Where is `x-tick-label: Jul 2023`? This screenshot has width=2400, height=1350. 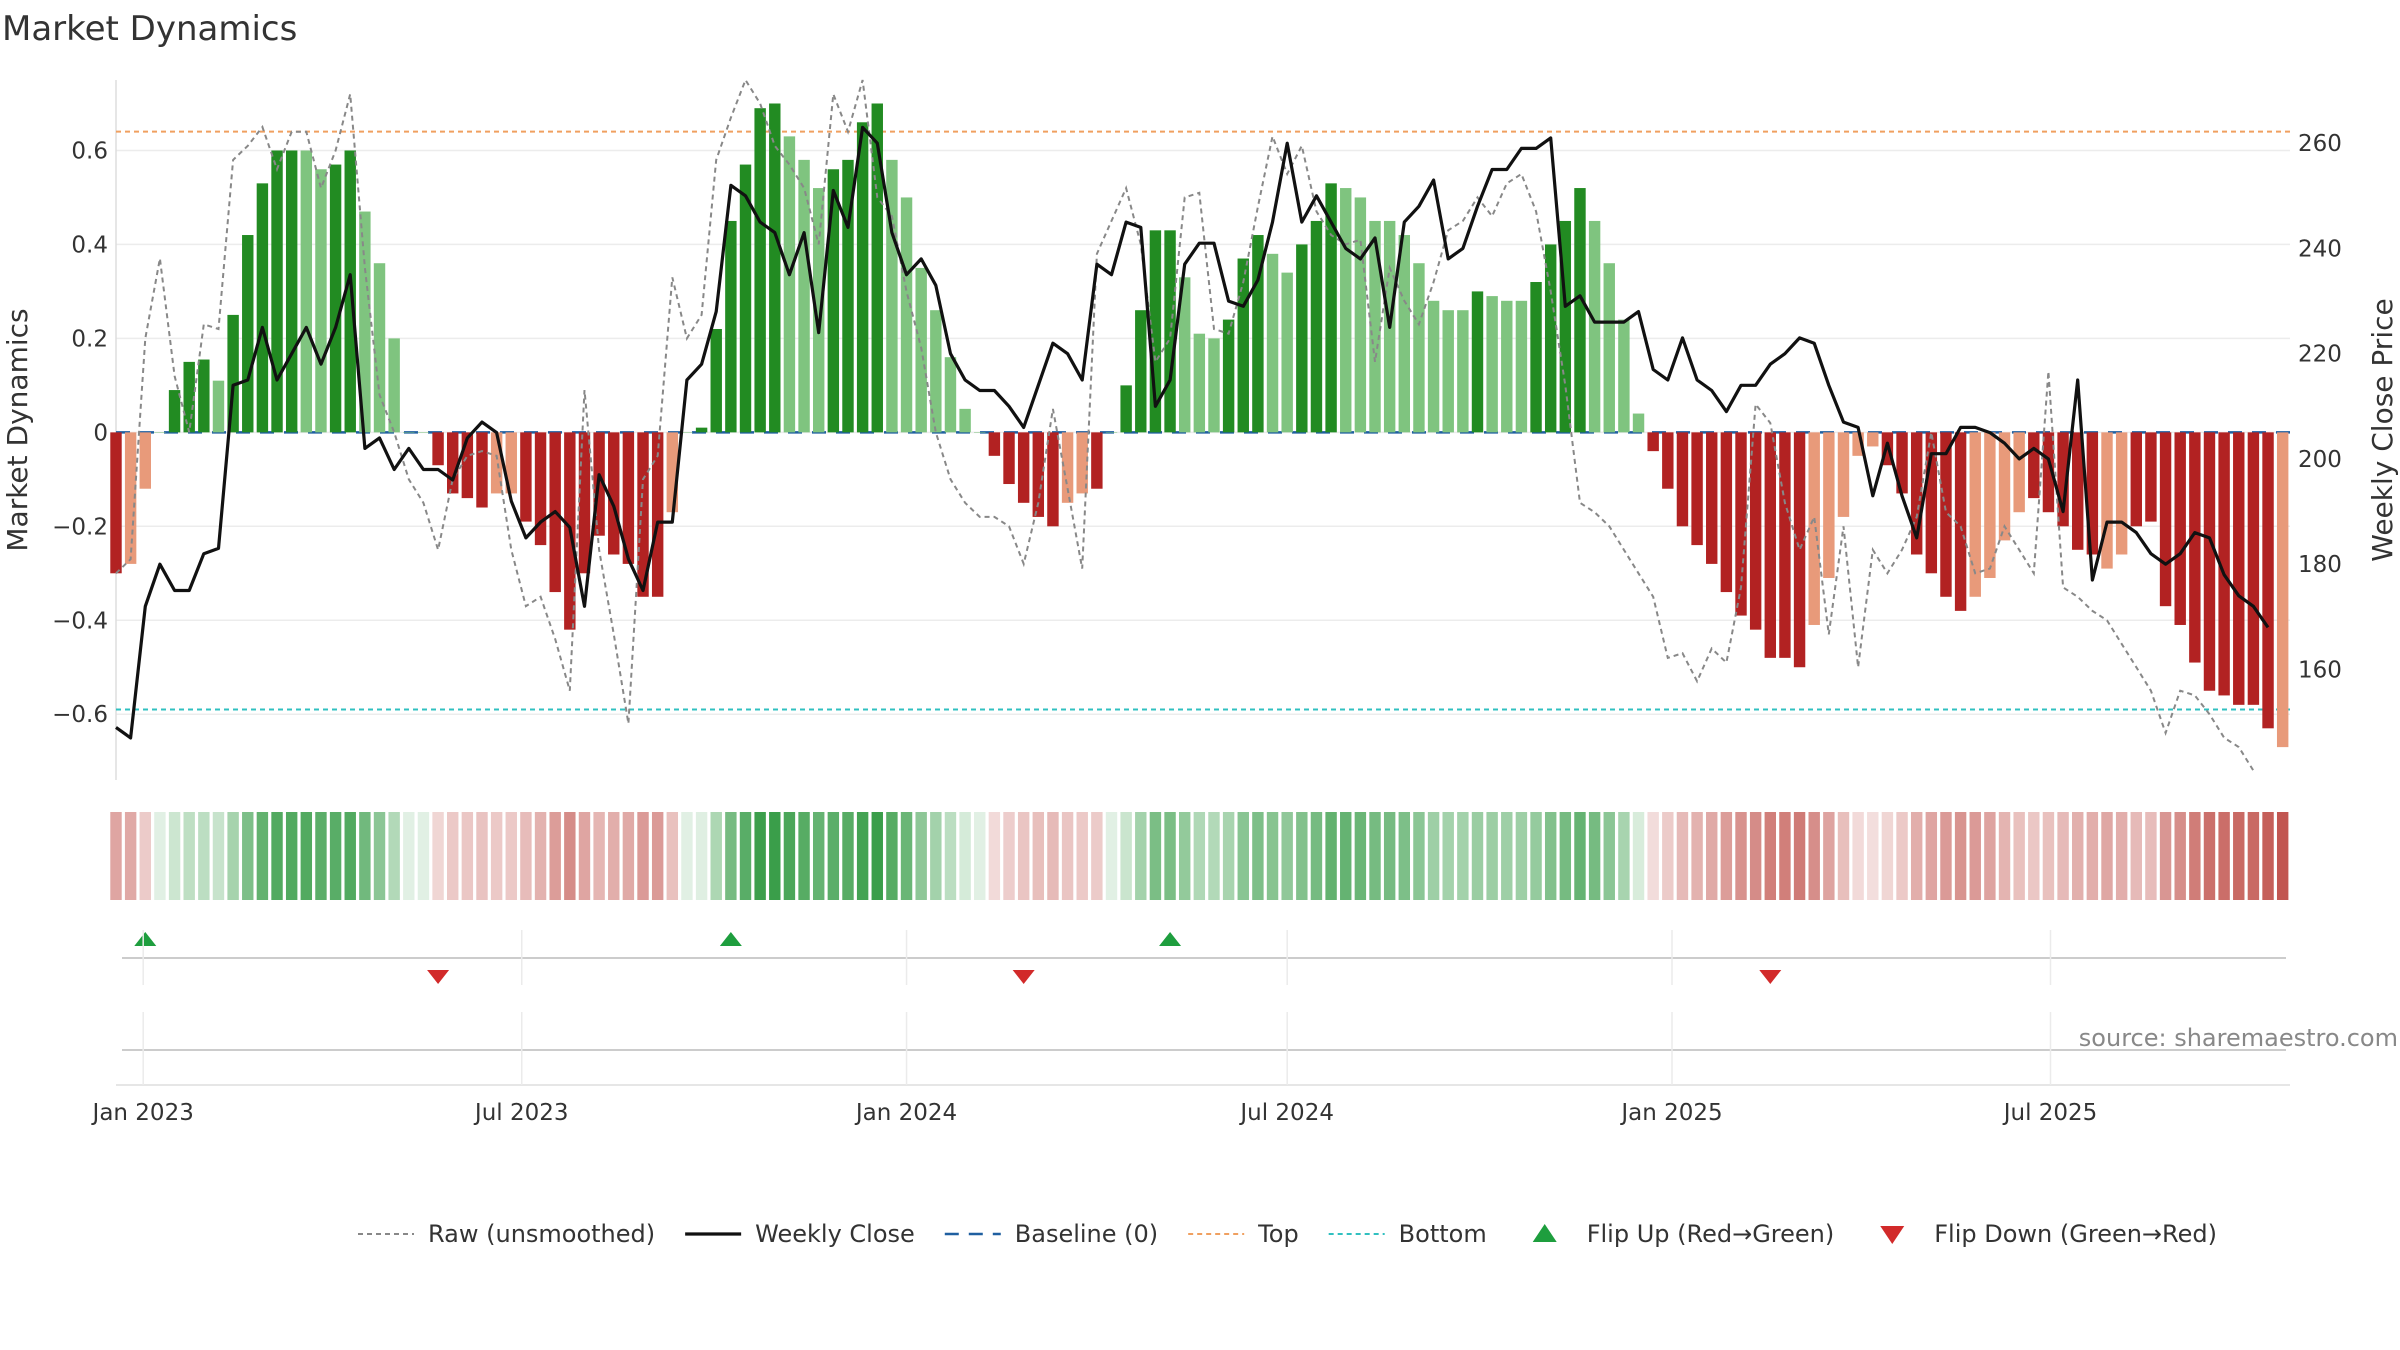
x-tick-label: Jul 2023 is located at coordinates (521, 1113).